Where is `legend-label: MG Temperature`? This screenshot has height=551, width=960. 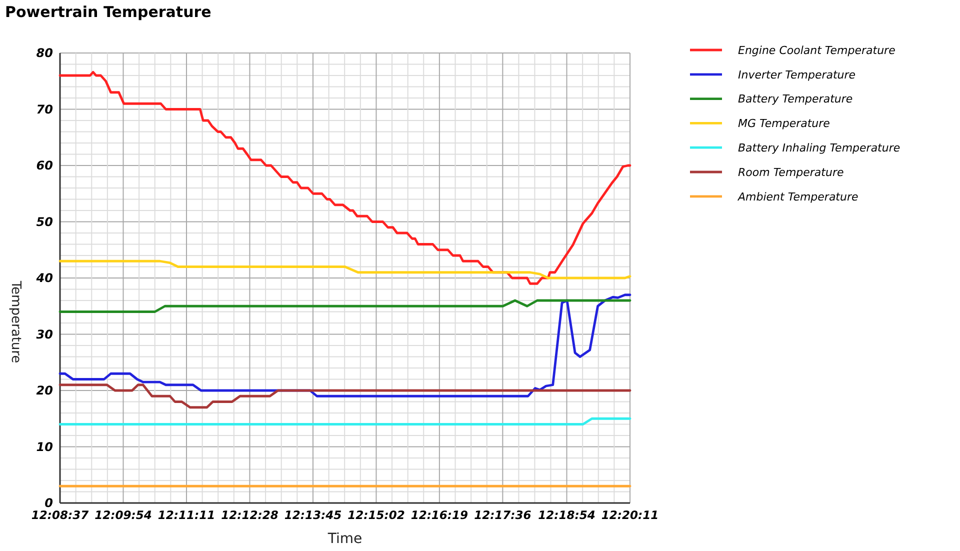
legend-label: MG Temperature is located at coordinates (784, 123).